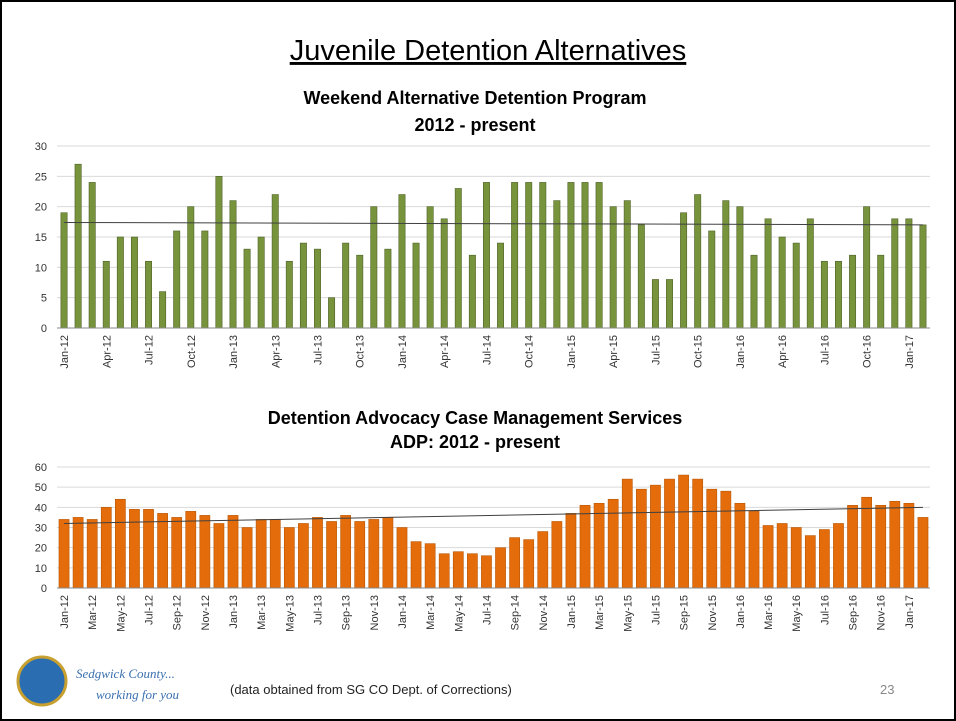 This screenshot has height=721, width=956. What do you see at coordinates (854, 612) in the screenshot?
I see `x-tick-label: Sep-16` at bounding box center [854, 612].